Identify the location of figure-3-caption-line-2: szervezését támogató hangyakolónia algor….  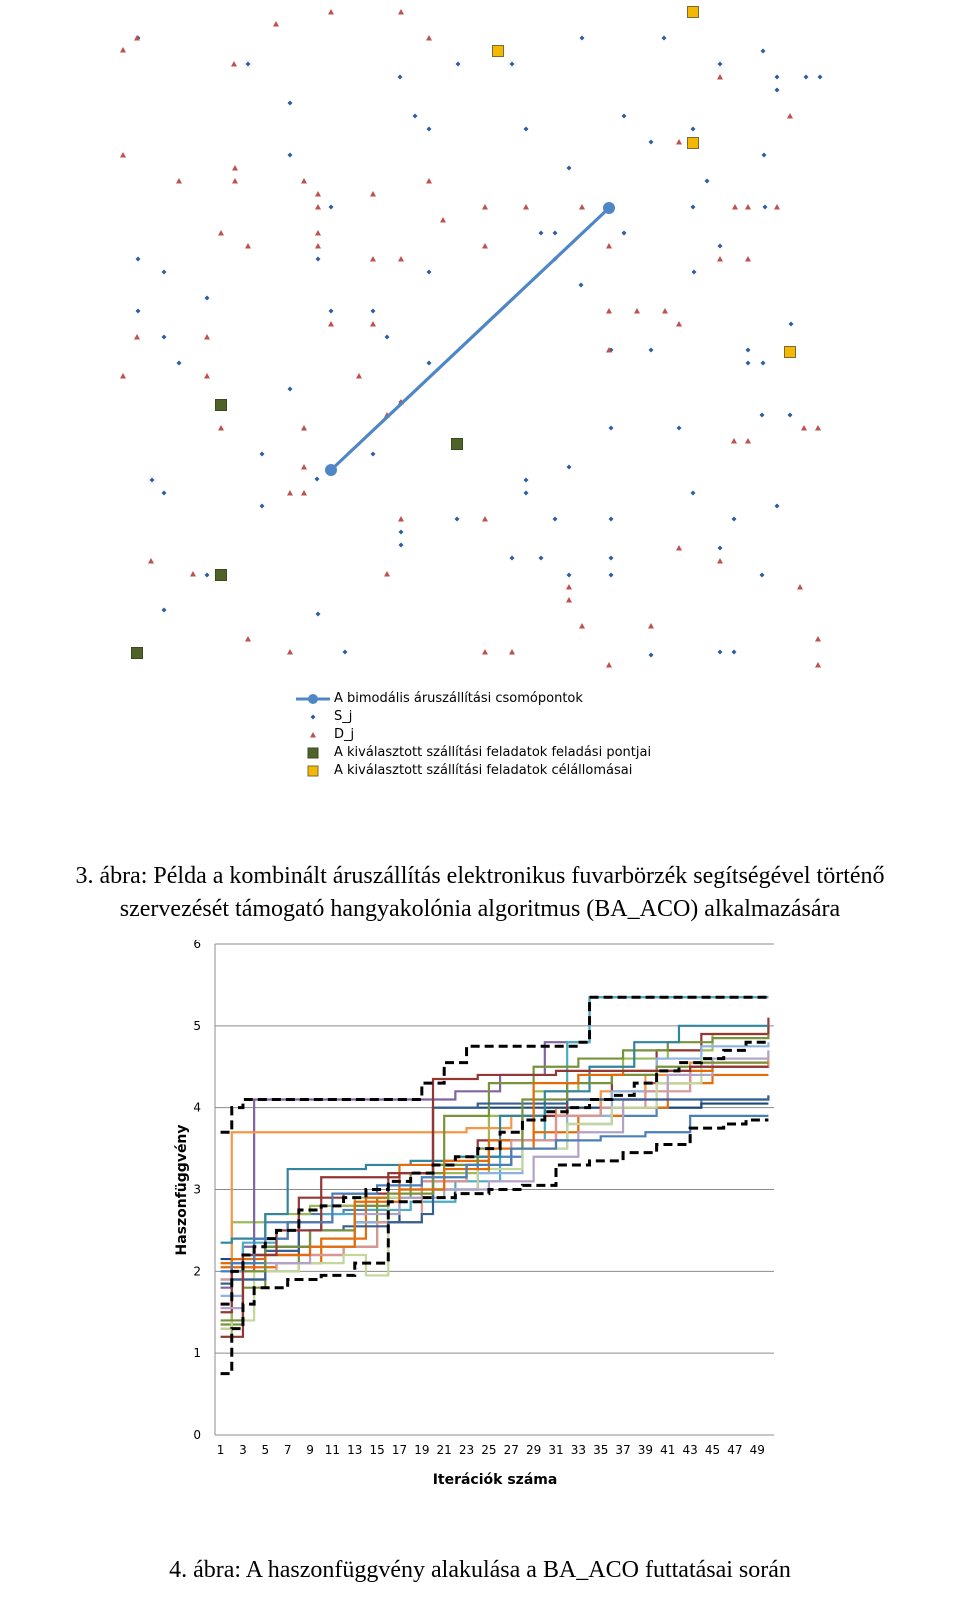
(480, 909).